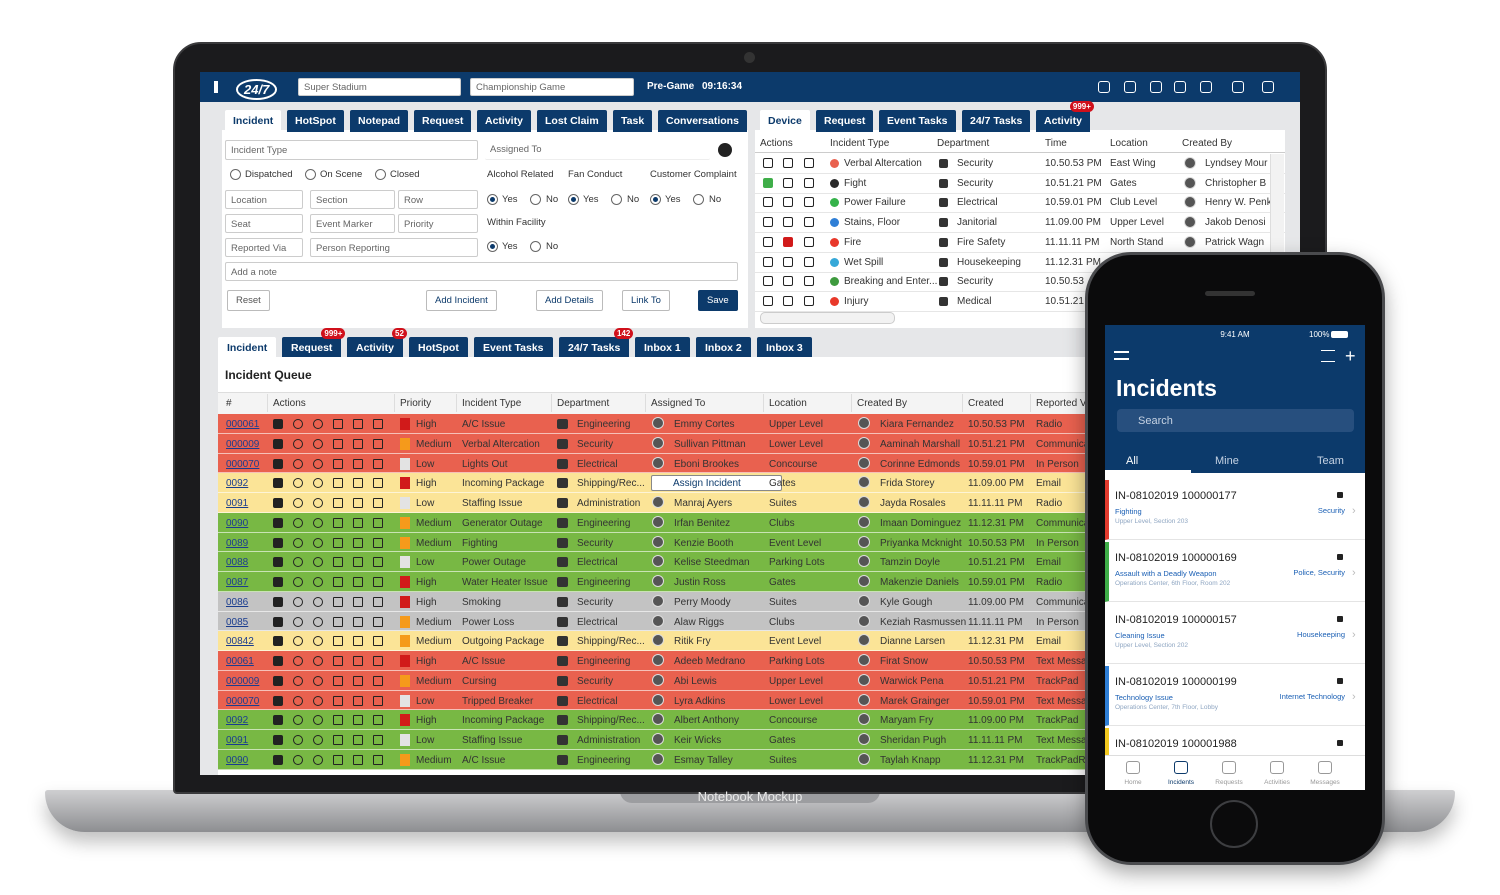 The height and width of the screenshot is (895, 1500). What do you see at coordinates (379, 121) in the screenshot?
I see `form-tab: Notepad` at bounding box center [379, 121].